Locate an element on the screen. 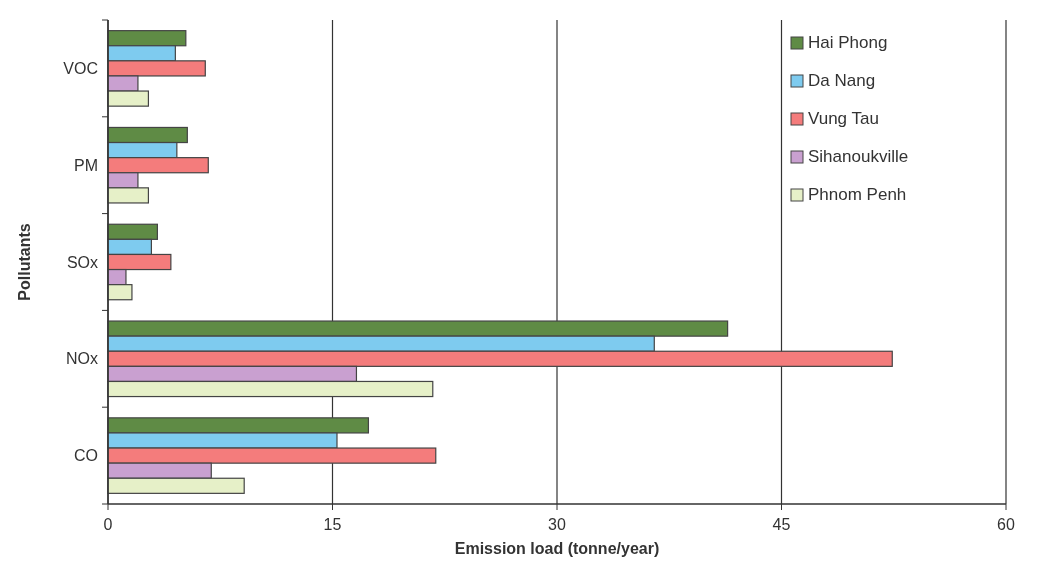 This screenshot has width=1041, height=580. y-tick-label: CO is located at coordinates (86, 456).